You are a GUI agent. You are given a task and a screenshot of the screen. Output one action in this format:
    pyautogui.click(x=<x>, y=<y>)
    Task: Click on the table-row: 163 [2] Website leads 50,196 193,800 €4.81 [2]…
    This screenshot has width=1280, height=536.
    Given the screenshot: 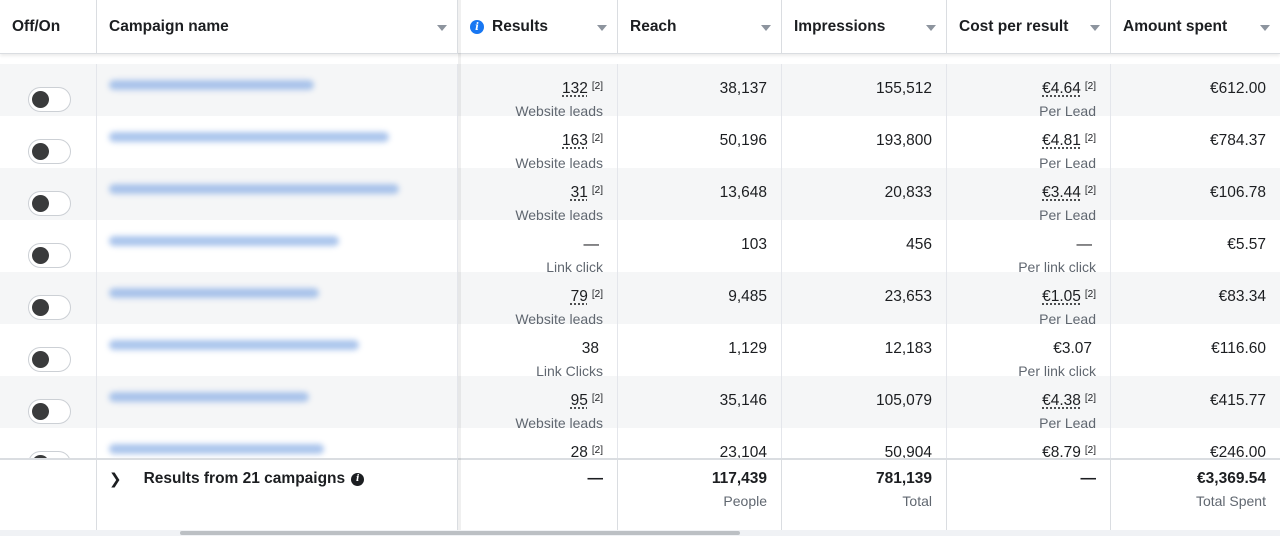 What is the action you would take?
    pyautogui.click(x=640, y=143)
    